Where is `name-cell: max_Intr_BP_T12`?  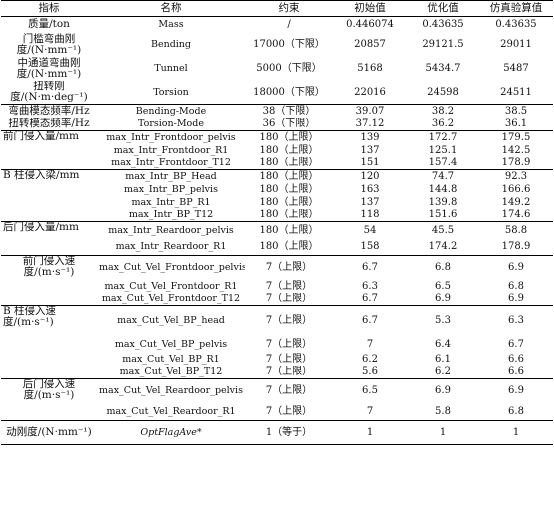 name-cell: max_Intr_BP_T12 is located at coordinates (171, 215).